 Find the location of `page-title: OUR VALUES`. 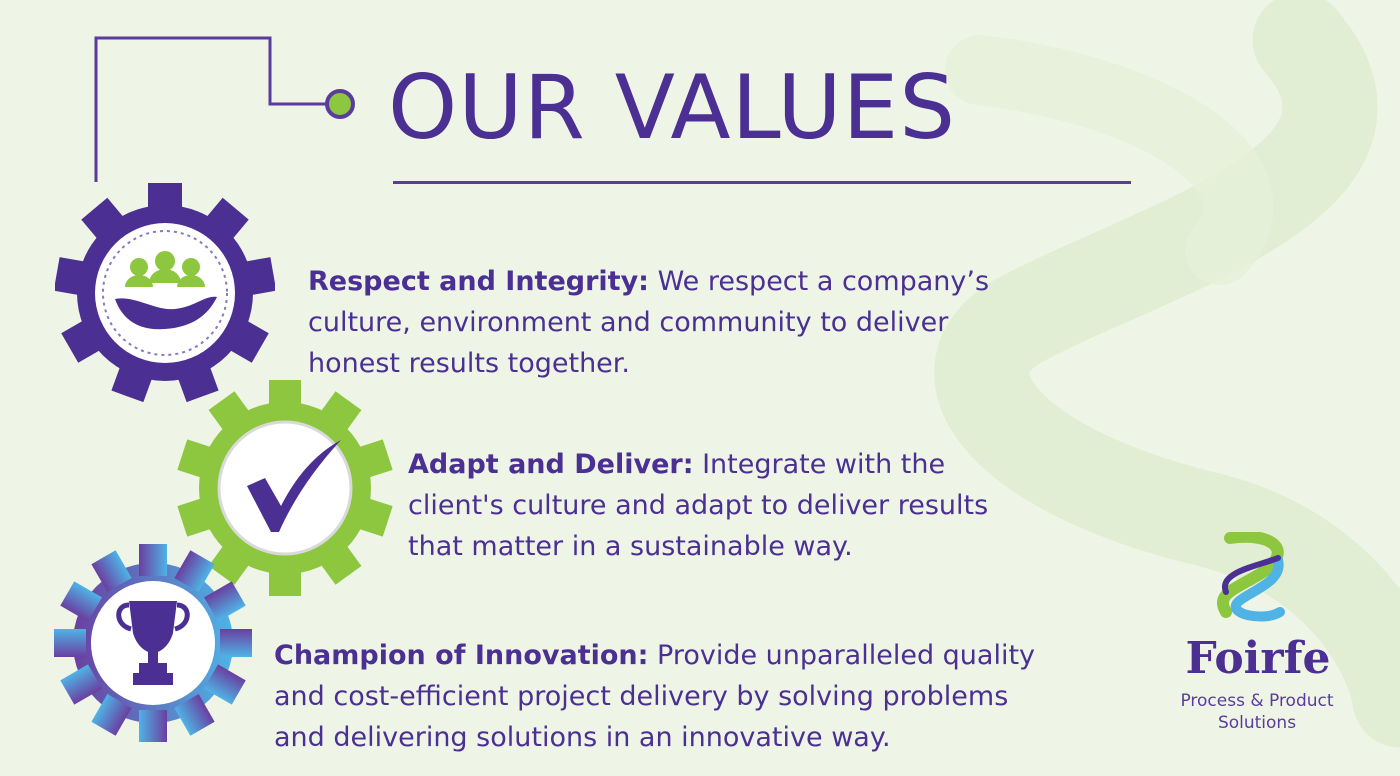

page-title: OUR VALUES is located at coordinates (672, 107).